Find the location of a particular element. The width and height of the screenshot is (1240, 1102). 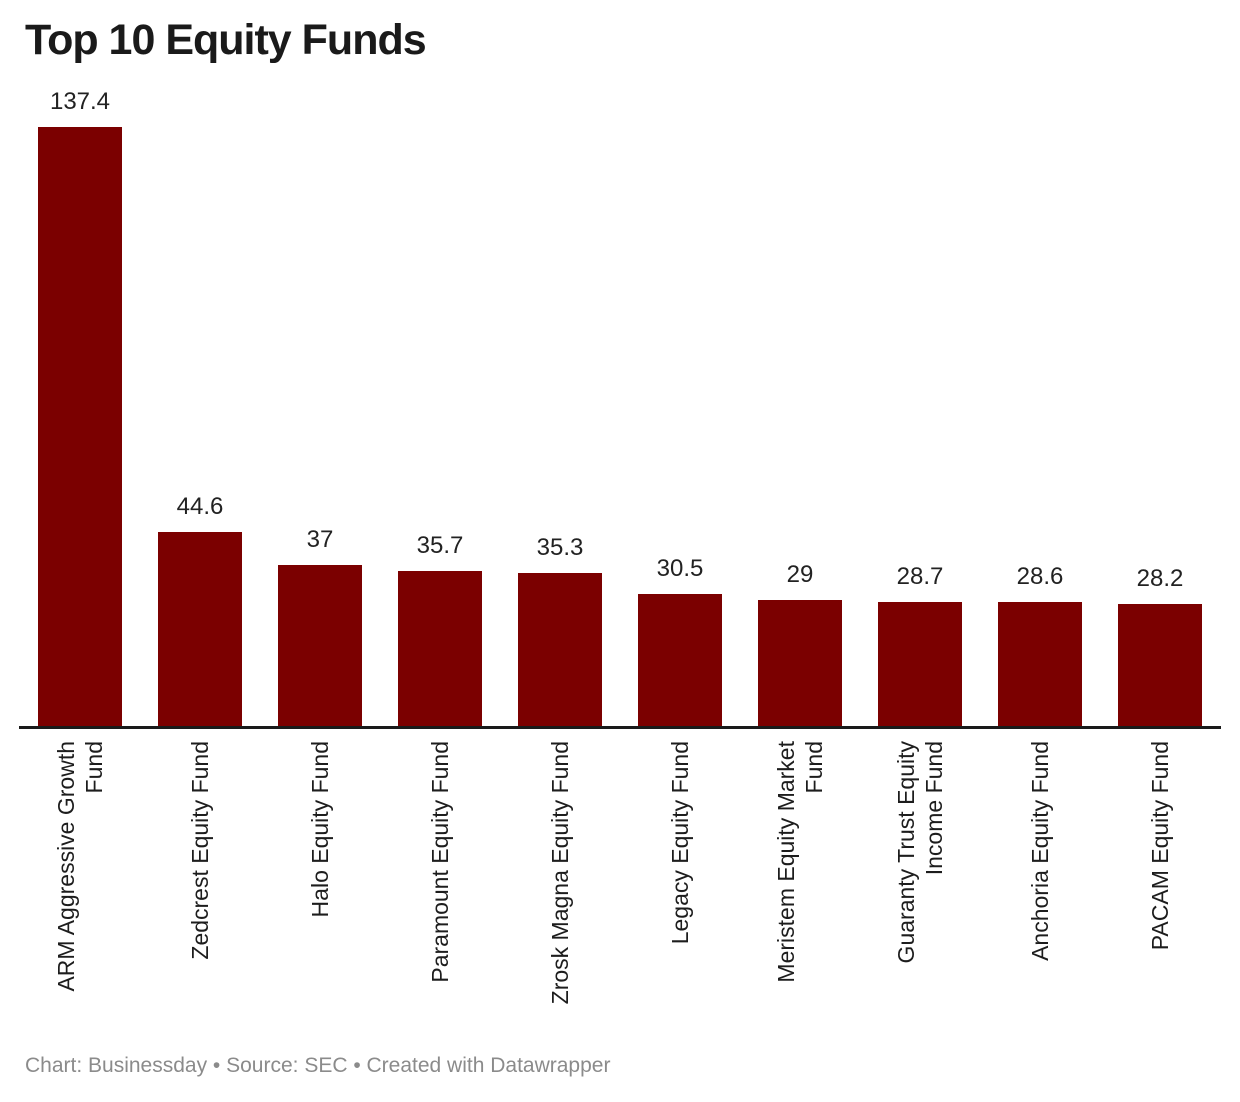

x-axis-label: Zedcrest Equity Fund is located at coordinates (200, 850).